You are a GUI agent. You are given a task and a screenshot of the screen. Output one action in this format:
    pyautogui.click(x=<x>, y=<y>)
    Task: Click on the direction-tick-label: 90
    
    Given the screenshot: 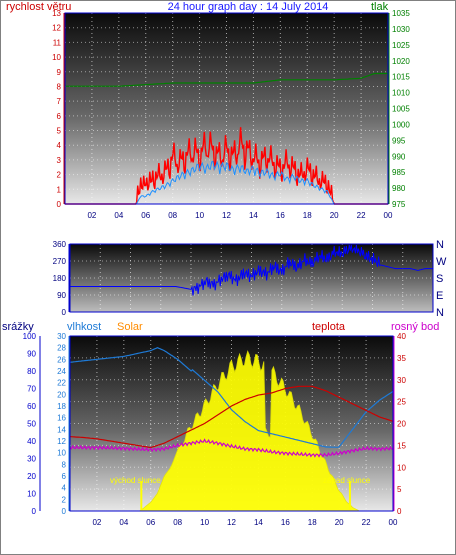 What is the action you would take?
    pyautogui.click(x=61, y=295)
    